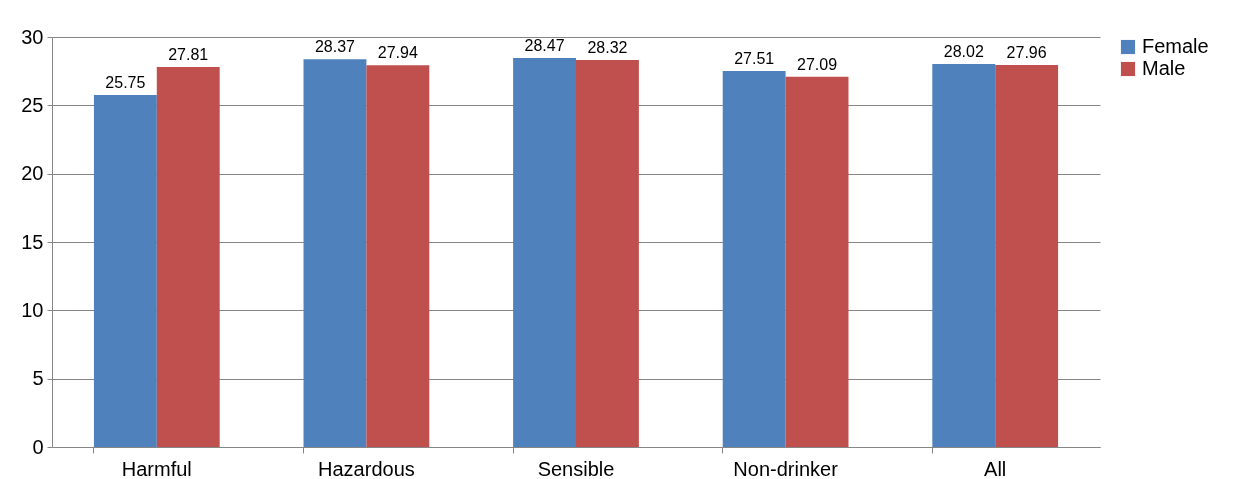 The width and height of the screenshot is (1260, 479). I want to click on data-label: 25.75, so click(125, 83).